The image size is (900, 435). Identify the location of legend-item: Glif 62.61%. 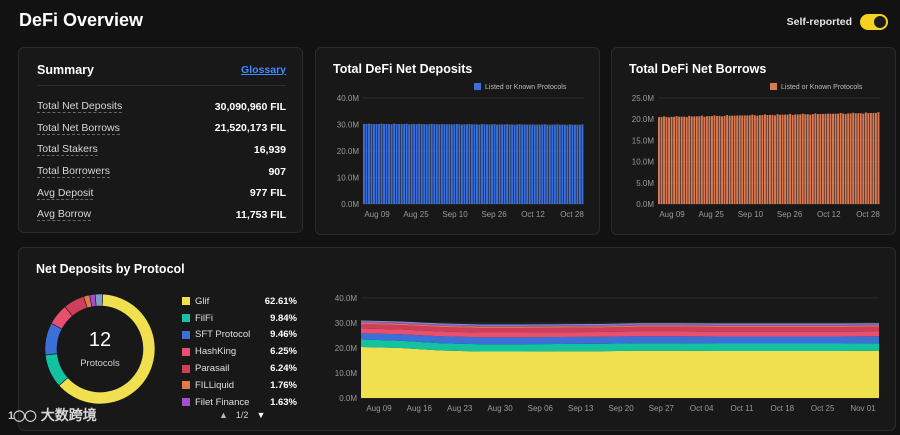
(239, 301).